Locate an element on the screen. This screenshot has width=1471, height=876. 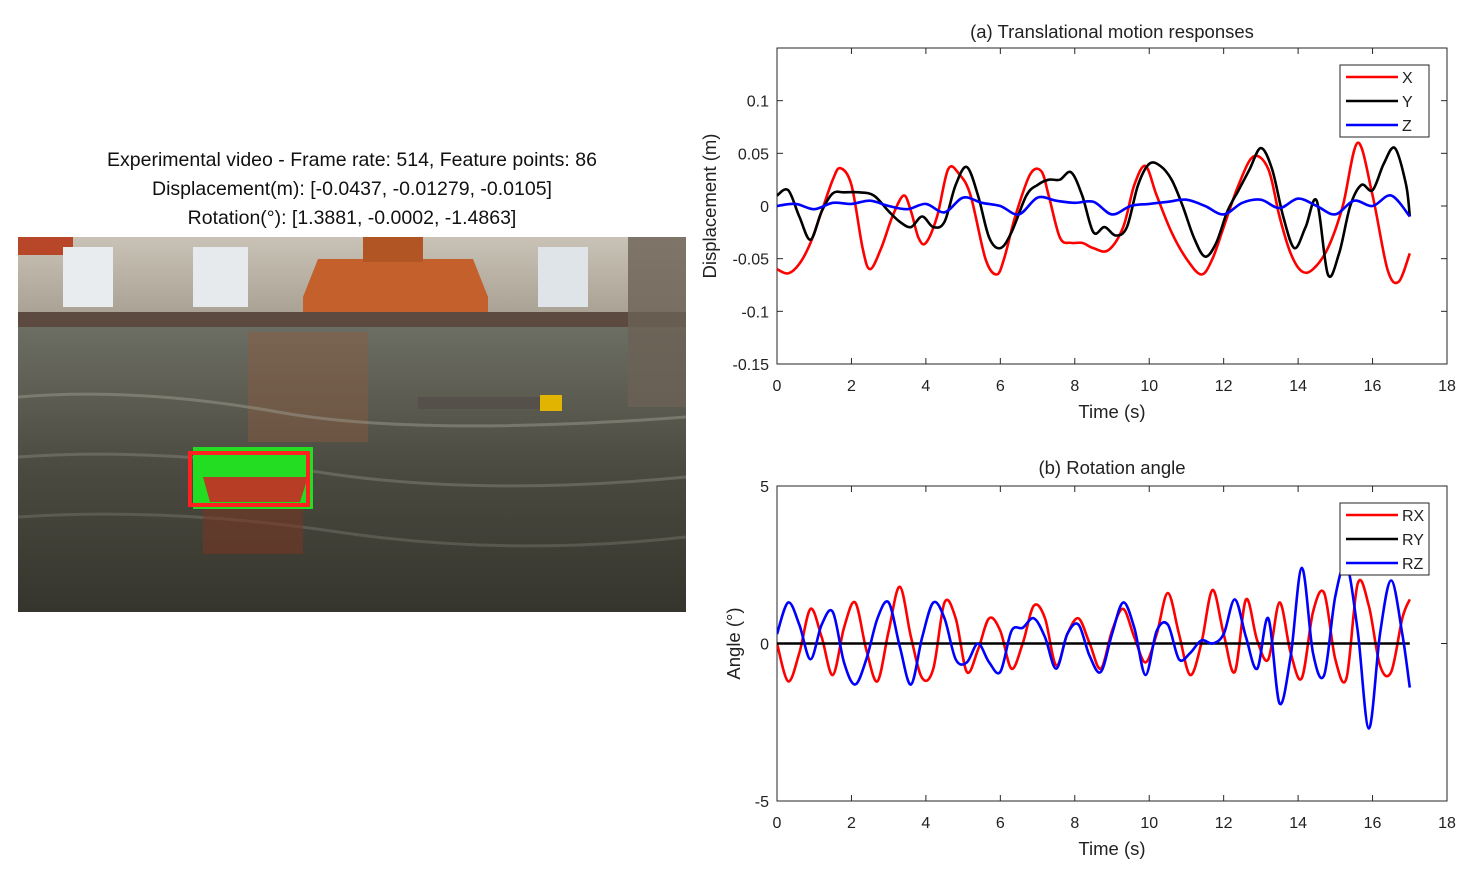
ship-model is located at coordinates (255, 489).